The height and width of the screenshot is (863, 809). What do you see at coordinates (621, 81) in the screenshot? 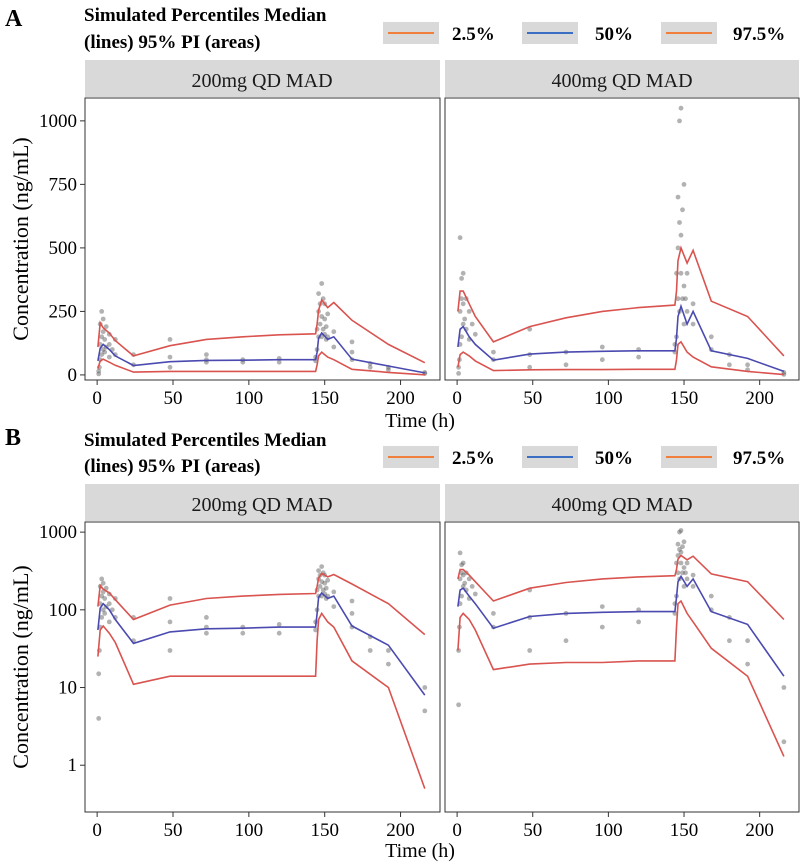
I see `strip-label-400mg-a: 400mg QD MAD` at bounding box center [621, 81].